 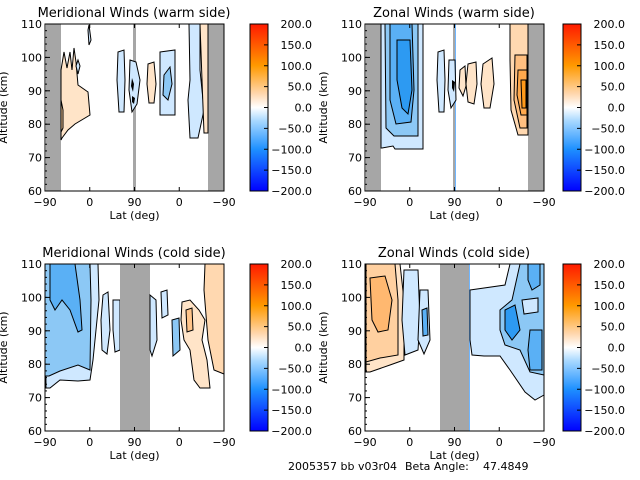 What do you see at coordinates (454, 253) in the screenshot?
I see `panel-title: Zonal Winds (cold side)` at bounding box center [454, 253].